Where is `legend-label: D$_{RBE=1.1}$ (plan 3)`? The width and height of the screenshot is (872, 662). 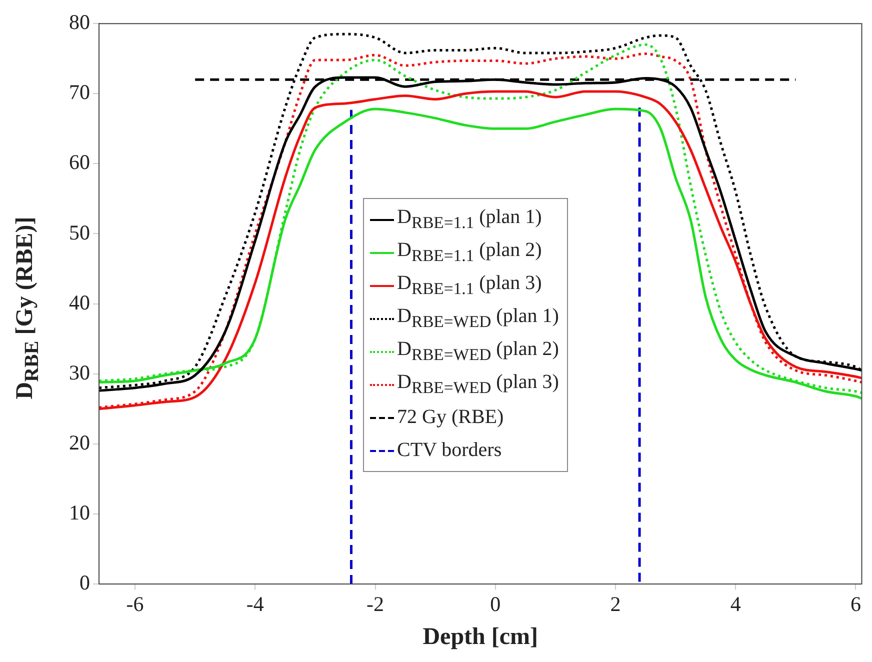
legend-label: D$_{RBE=1.1}$ (plan 3) is located at coordinates (469, 285).